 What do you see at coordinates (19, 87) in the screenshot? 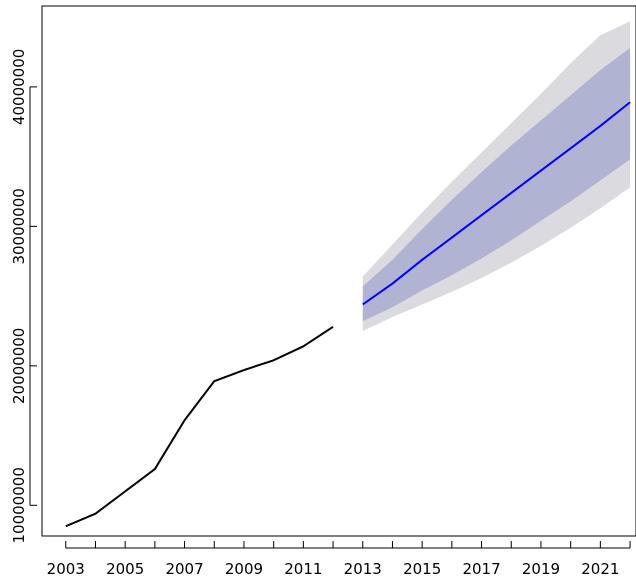
I see `y-tick-label: 40000000` at bounding box center [19, 87].